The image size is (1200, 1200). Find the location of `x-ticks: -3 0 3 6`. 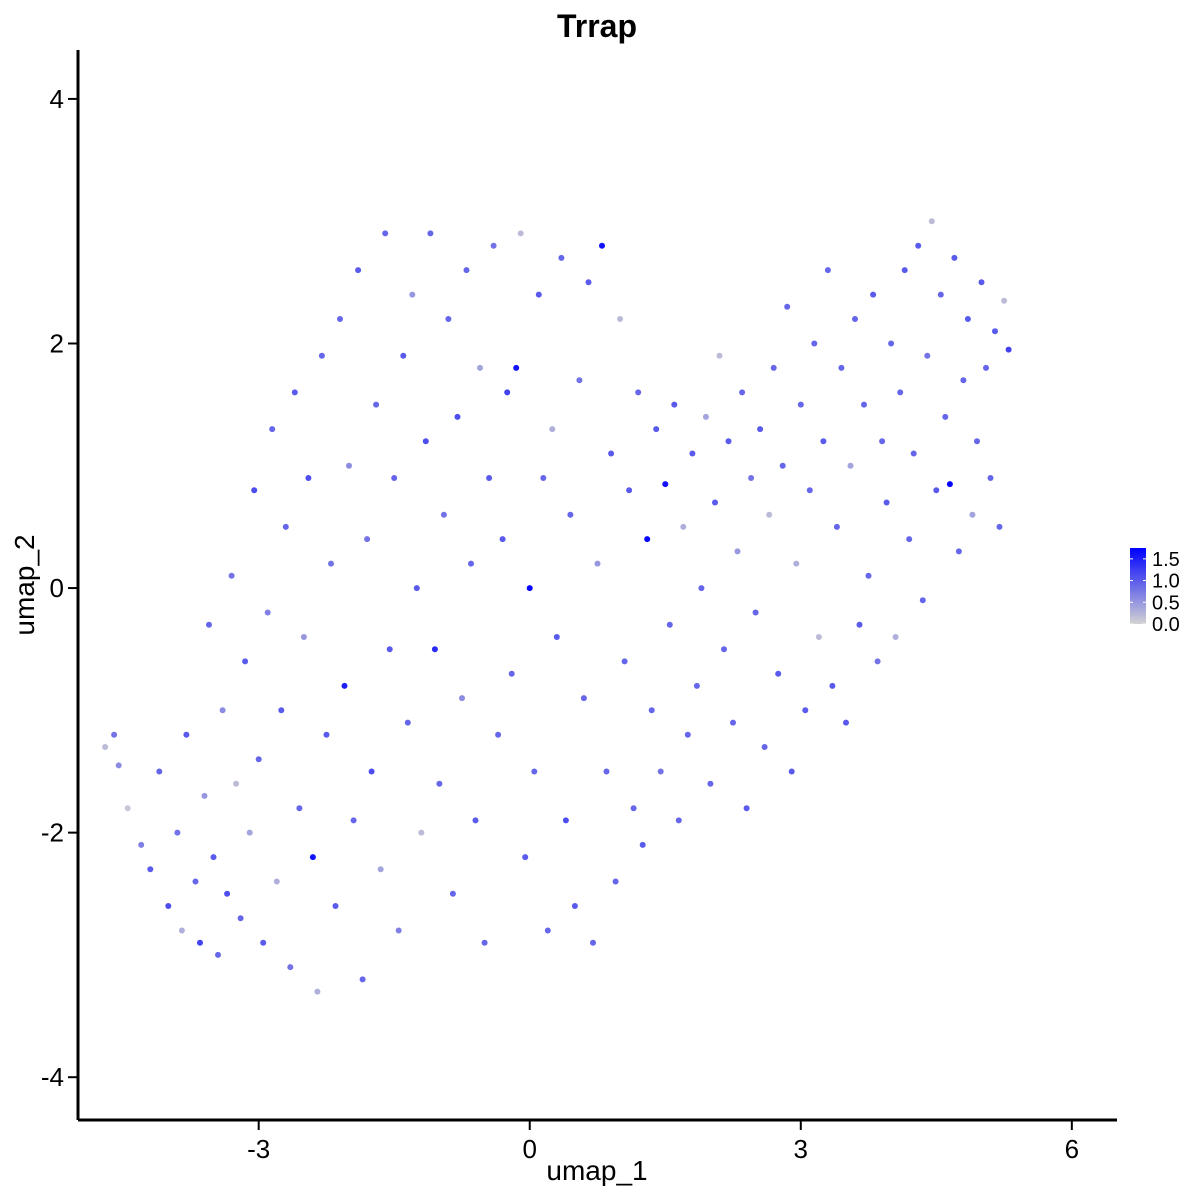

x-ticks: -3 0 3 6 is located at coordinates (663, 1142).